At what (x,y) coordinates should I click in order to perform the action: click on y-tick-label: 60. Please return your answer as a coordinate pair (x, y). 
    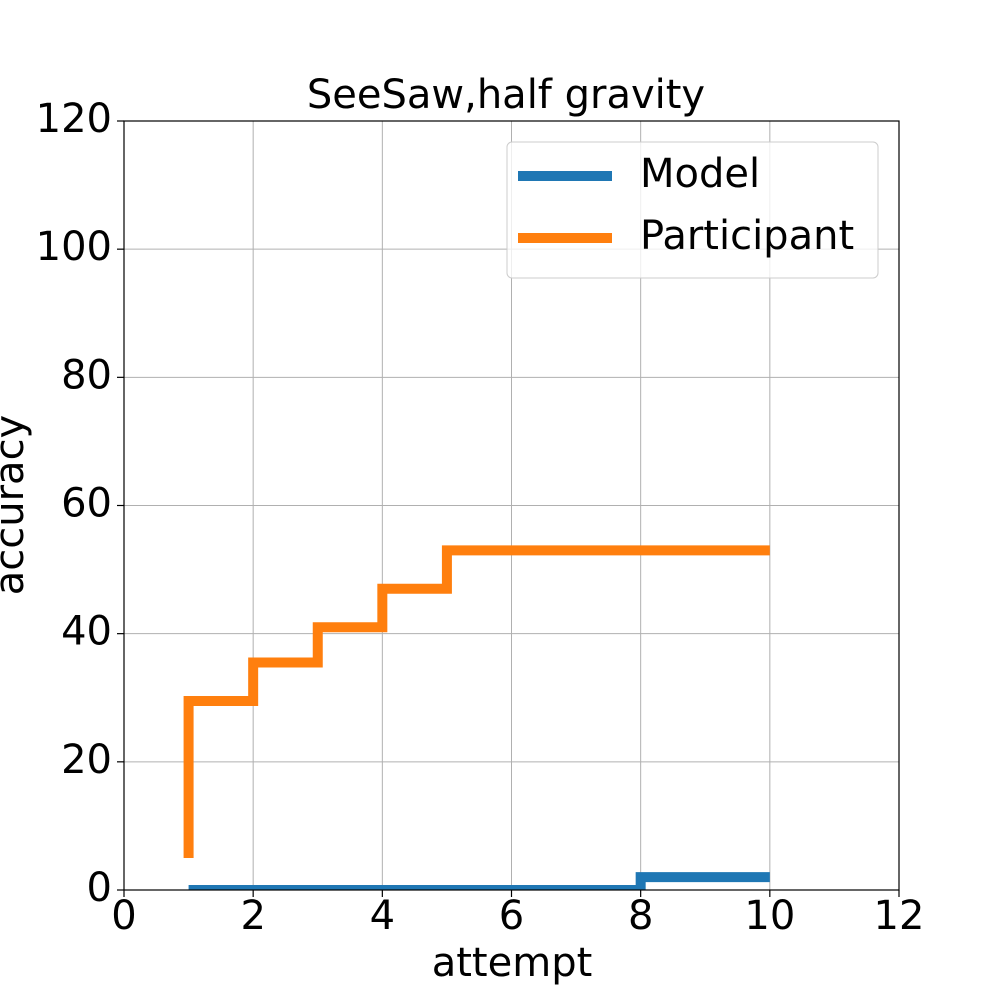
    Looking at the image, I should click on (86, 504).